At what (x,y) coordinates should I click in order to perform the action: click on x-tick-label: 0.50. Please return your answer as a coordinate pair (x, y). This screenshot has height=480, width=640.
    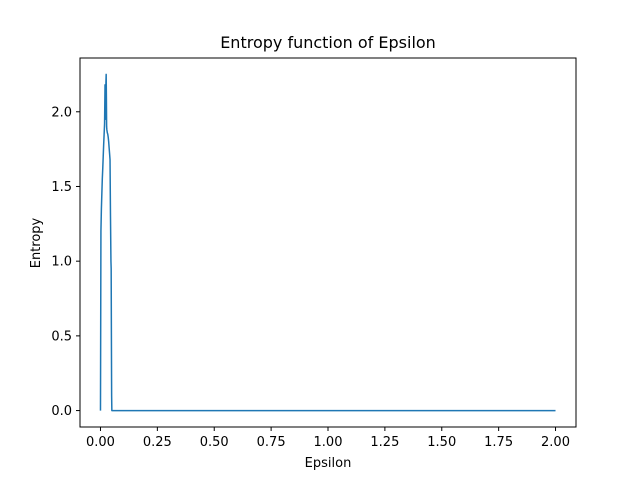
    Looking at the image, I should click on (214, 442).